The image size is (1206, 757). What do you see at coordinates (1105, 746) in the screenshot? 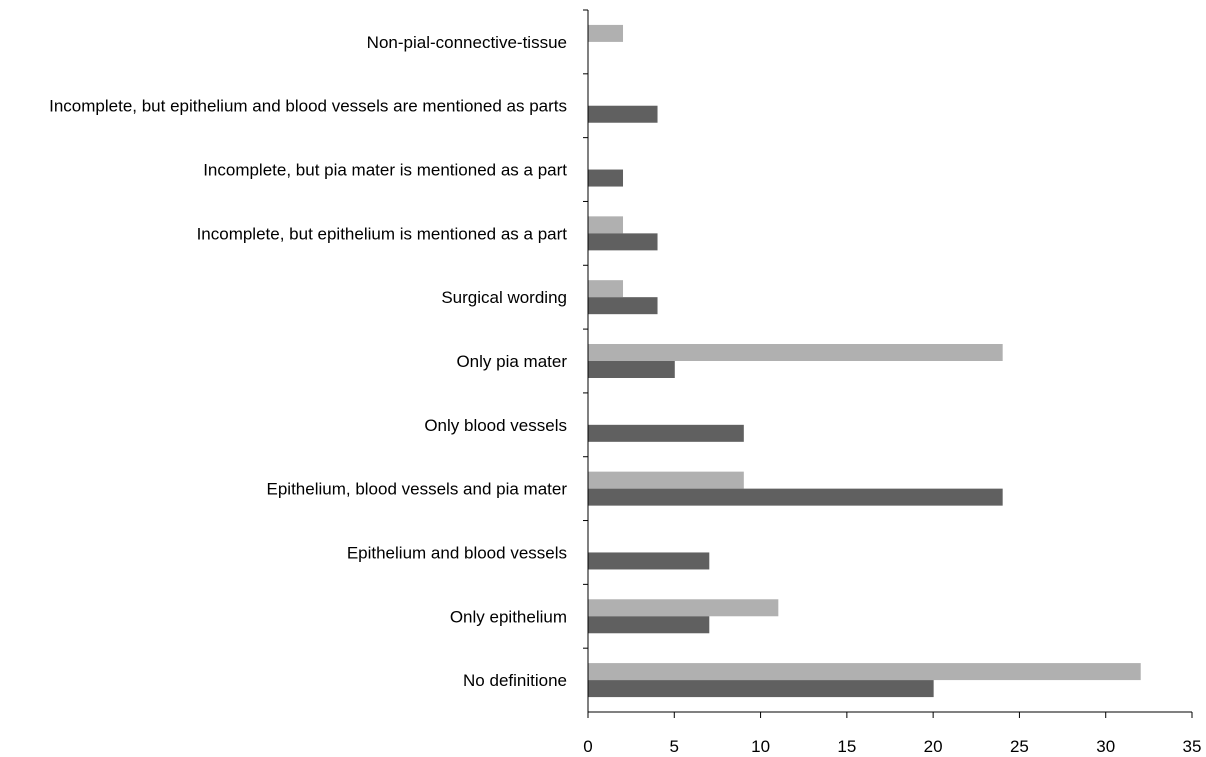
I see `x-tick-label: 30` at bounding box center [1105, 746].